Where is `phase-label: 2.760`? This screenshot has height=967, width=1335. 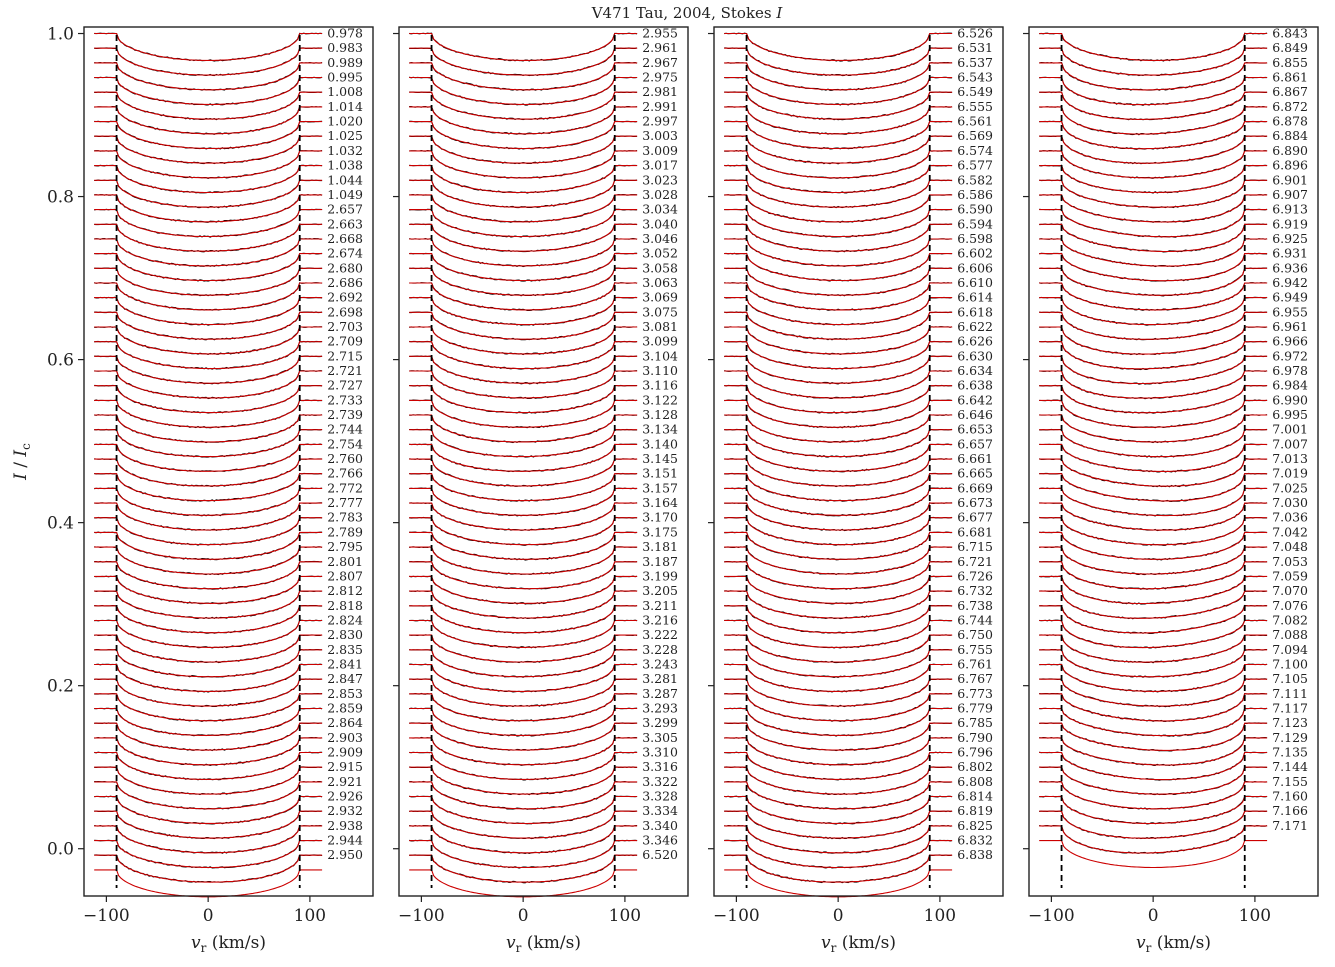 phase-label: 2.760 is located at coordinates (345, 458).